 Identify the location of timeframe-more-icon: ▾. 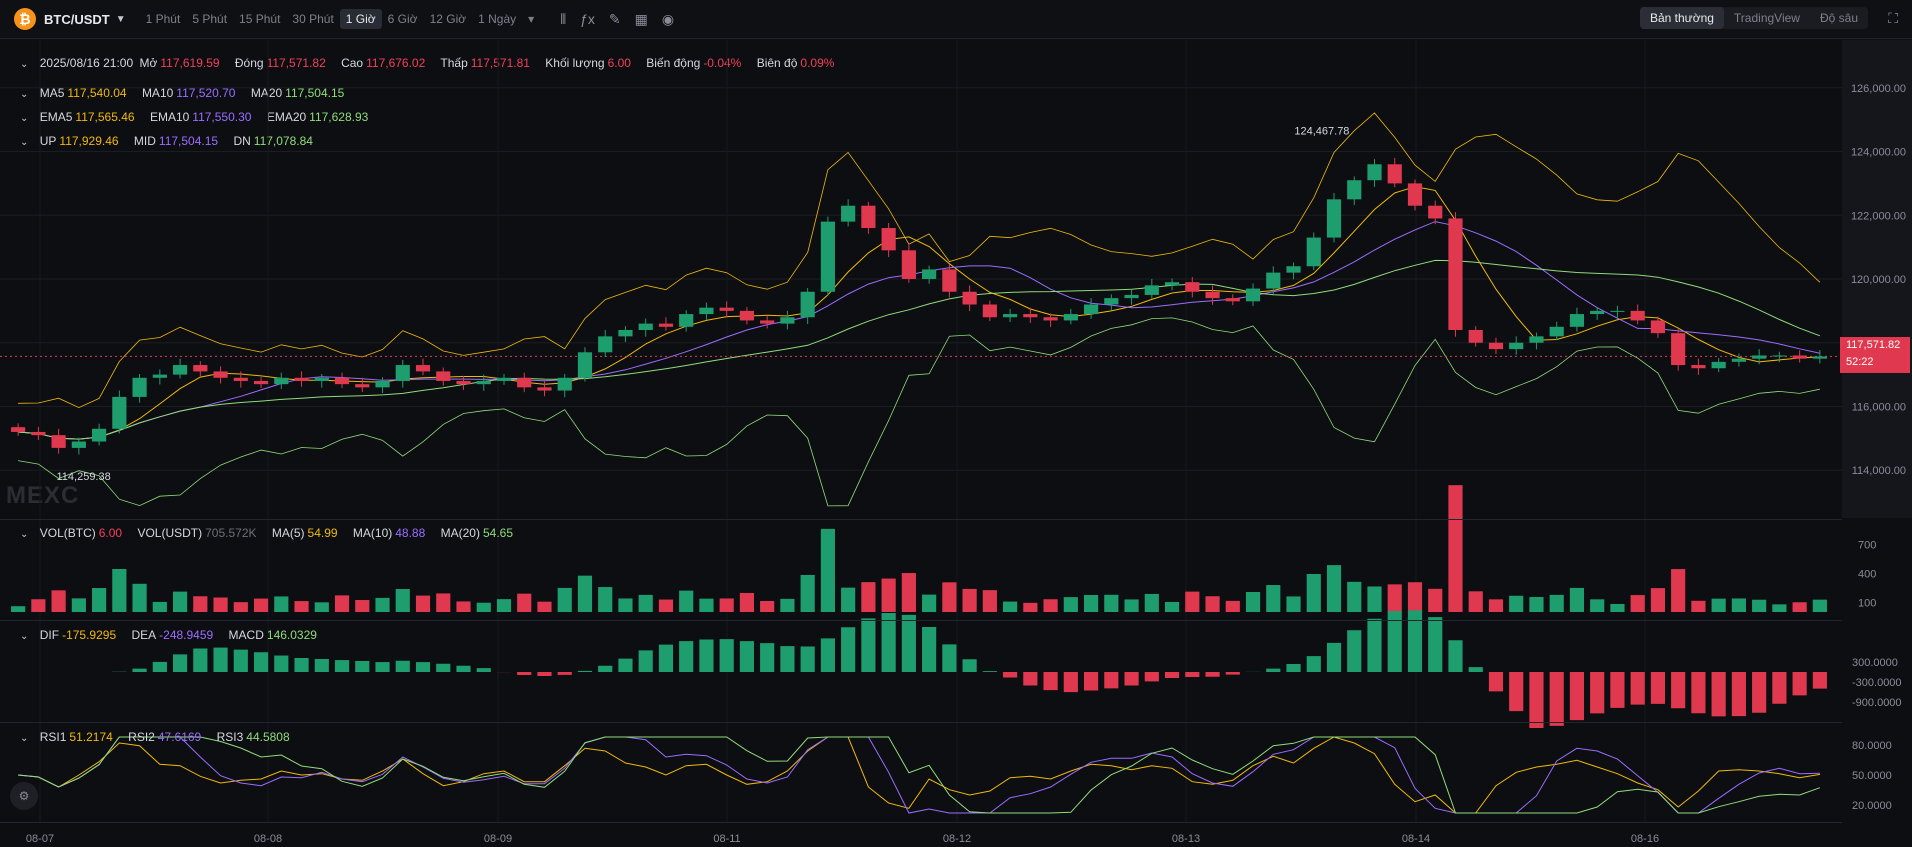
(531, 19).